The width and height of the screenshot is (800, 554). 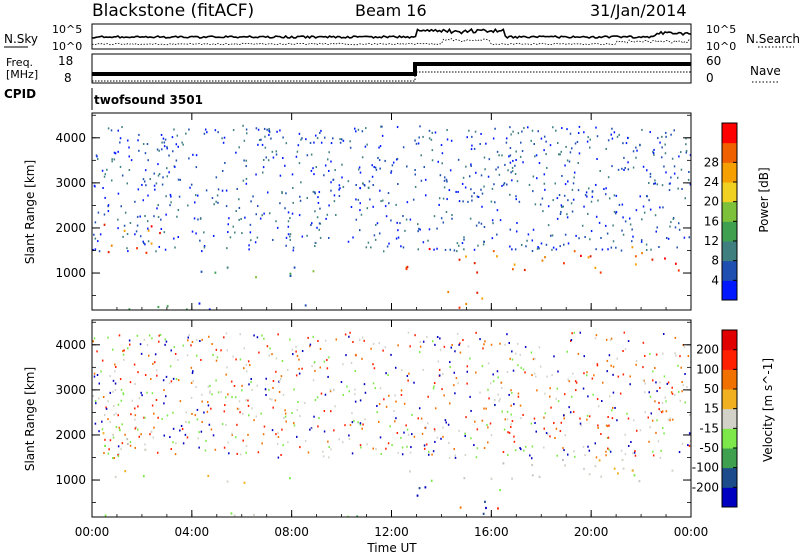 I want to click on freq-frame, so click(x=391, y=68).